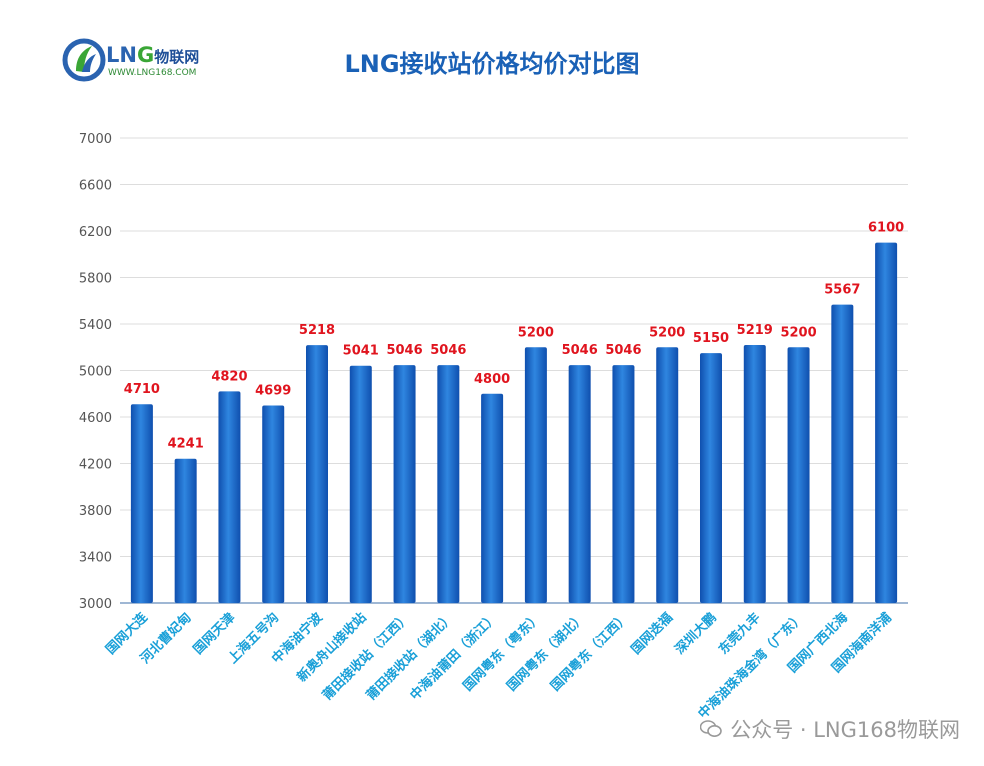  Describe the element at coordinates (145, 55) in the screenshot. I see `logo-brand-g: G` at that location.